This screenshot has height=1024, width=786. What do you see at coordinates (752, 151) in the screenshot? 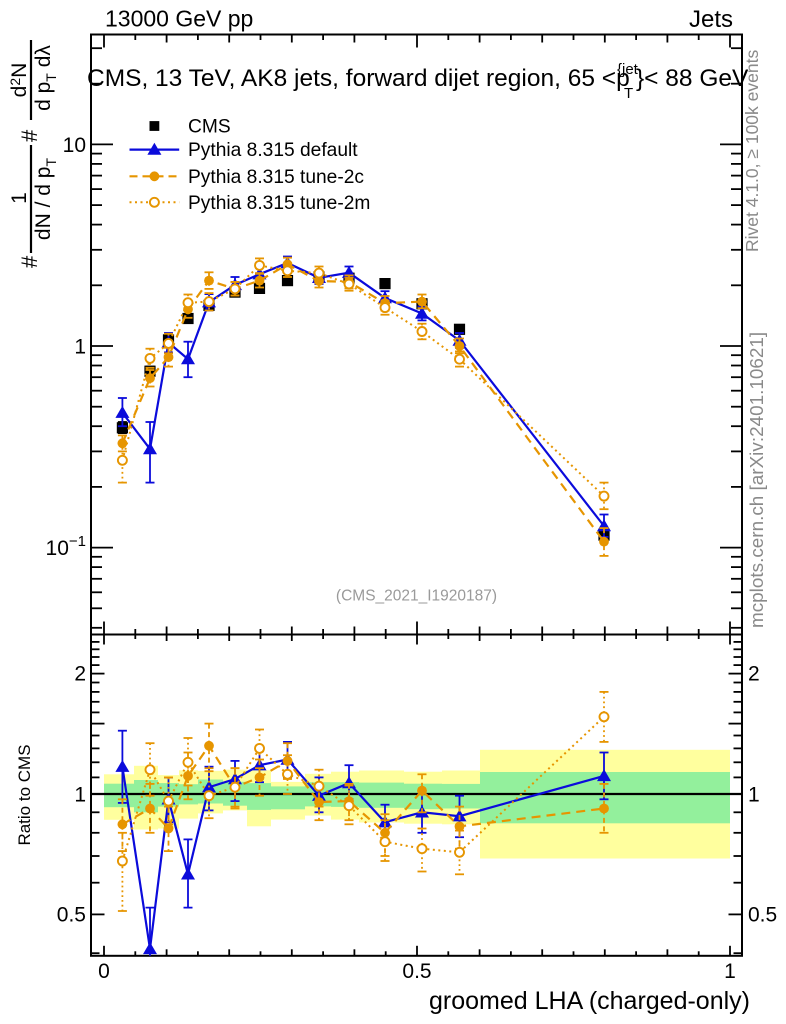
I see `svg-text: Rivet 4.1.0, ≥ 100k events` at bounding box center [752, 151].